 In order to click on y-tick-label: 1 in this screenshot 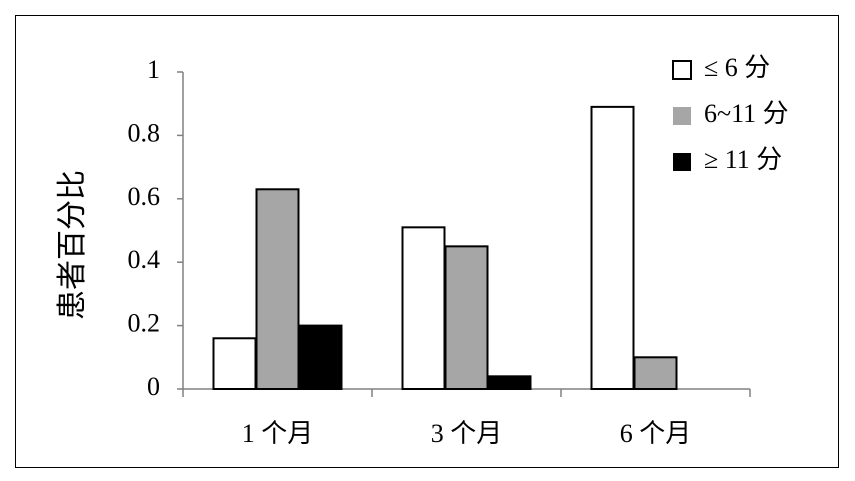, I will do `click(153, 69)`.